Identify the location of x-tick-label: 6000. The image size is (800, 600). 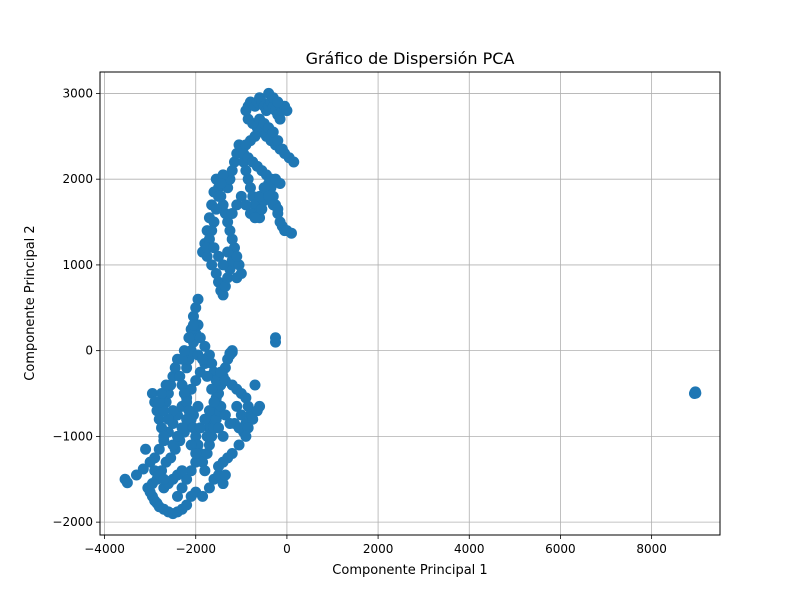
(560, 549).